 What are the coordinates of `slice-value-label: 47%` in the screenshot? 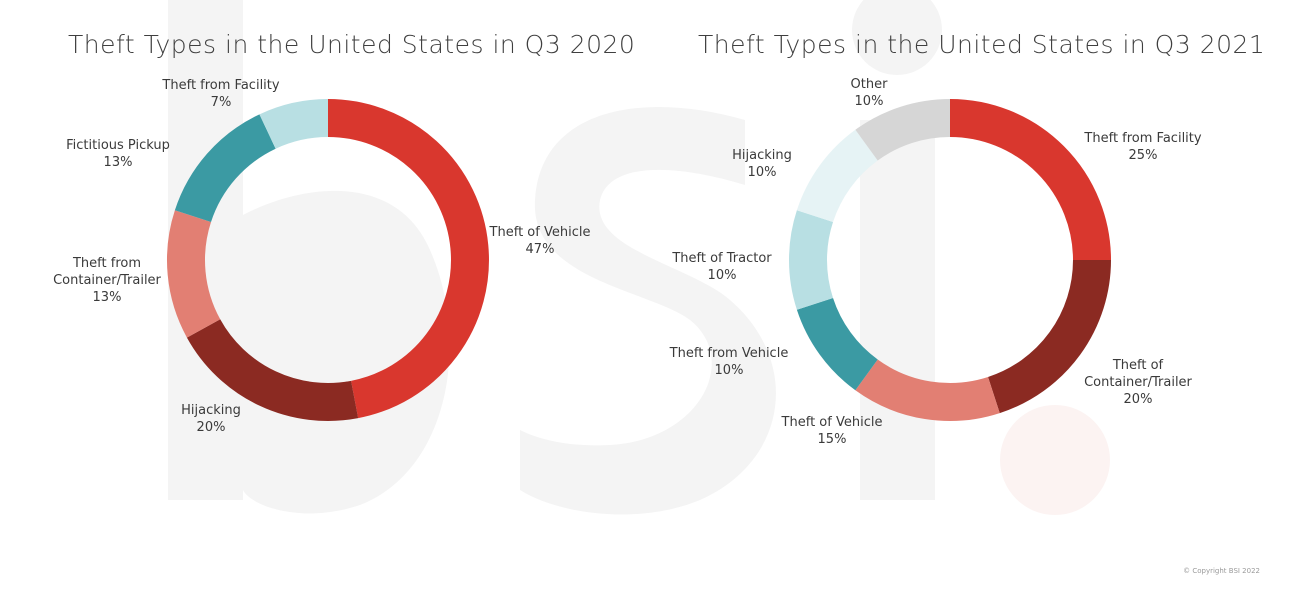 It's located at (540, 249).